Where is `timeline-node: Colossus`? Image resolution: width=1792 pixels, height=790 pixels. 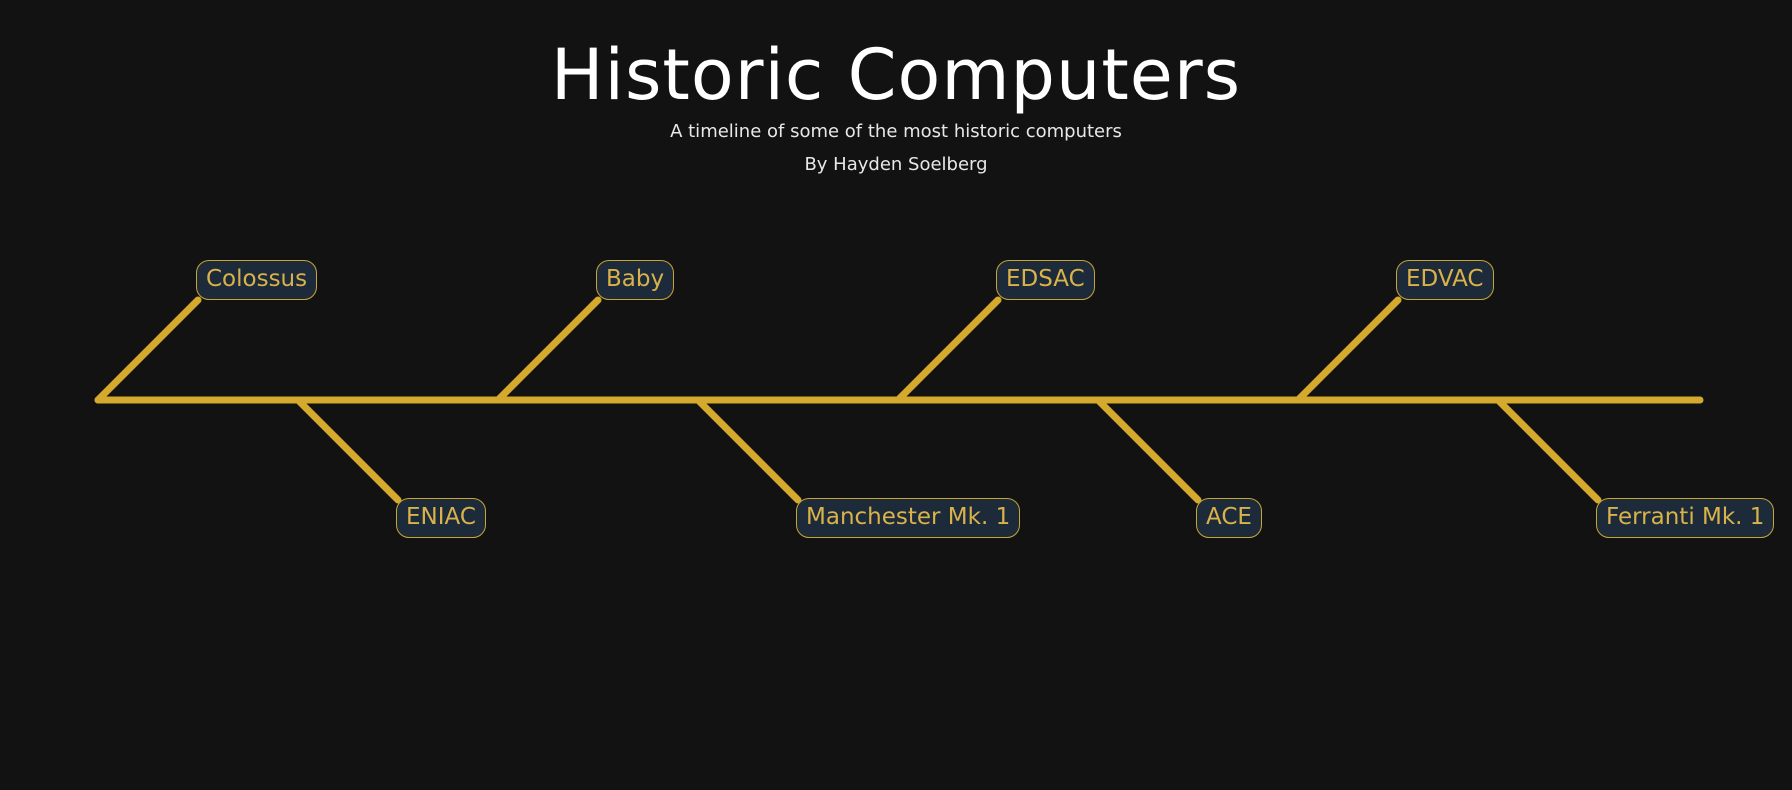
timeline-node: Colossus is located at coordinates (257, 280).